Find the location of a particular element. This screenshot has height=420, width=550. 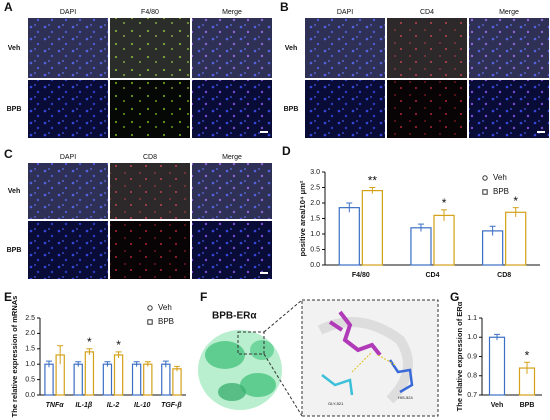

x-tick-label: TGF-β is located at coordinates (171, 405).